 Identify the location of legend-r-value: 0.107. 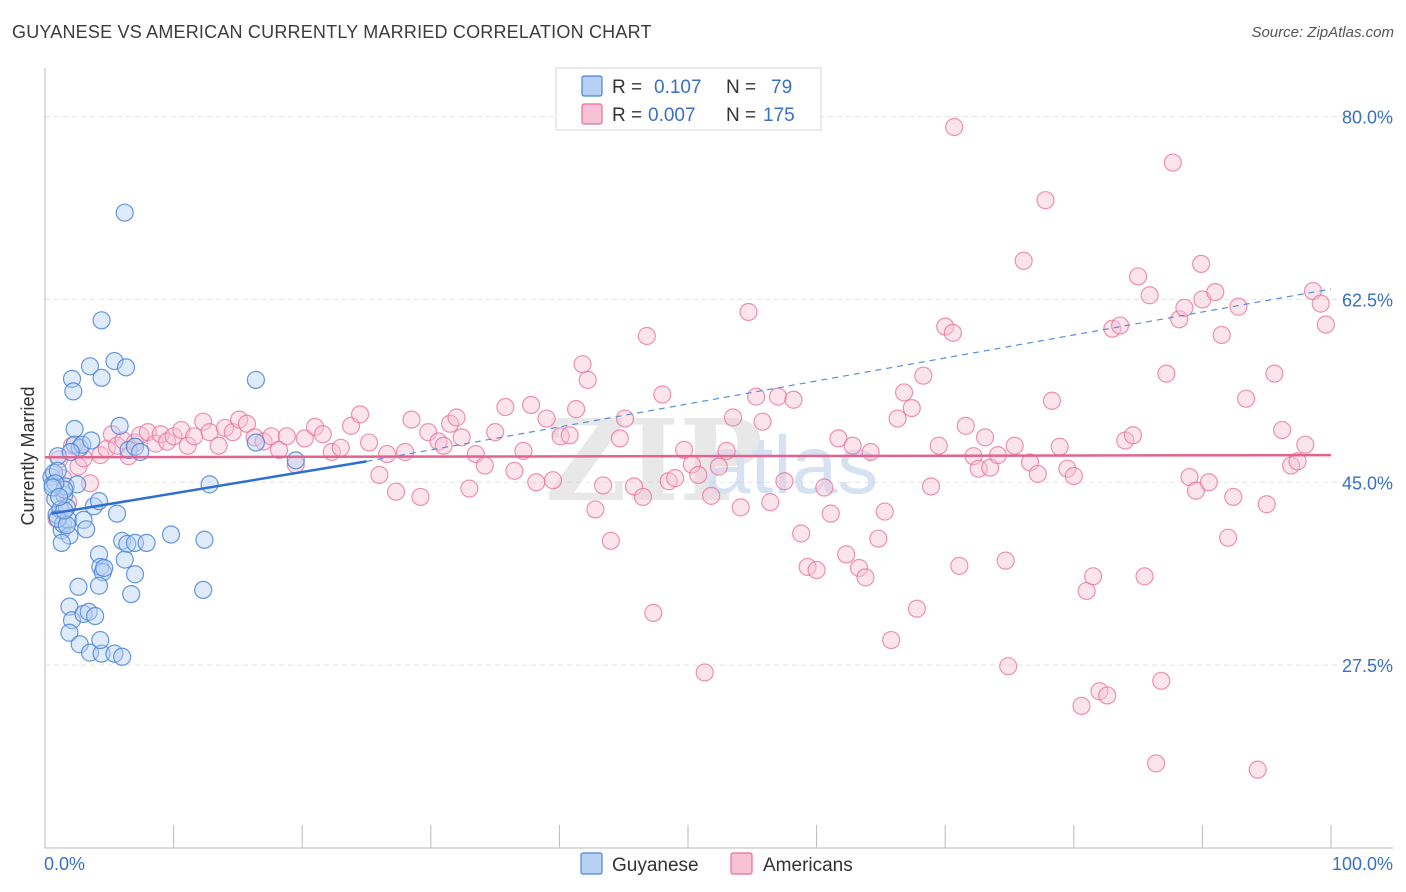
(678, 87).